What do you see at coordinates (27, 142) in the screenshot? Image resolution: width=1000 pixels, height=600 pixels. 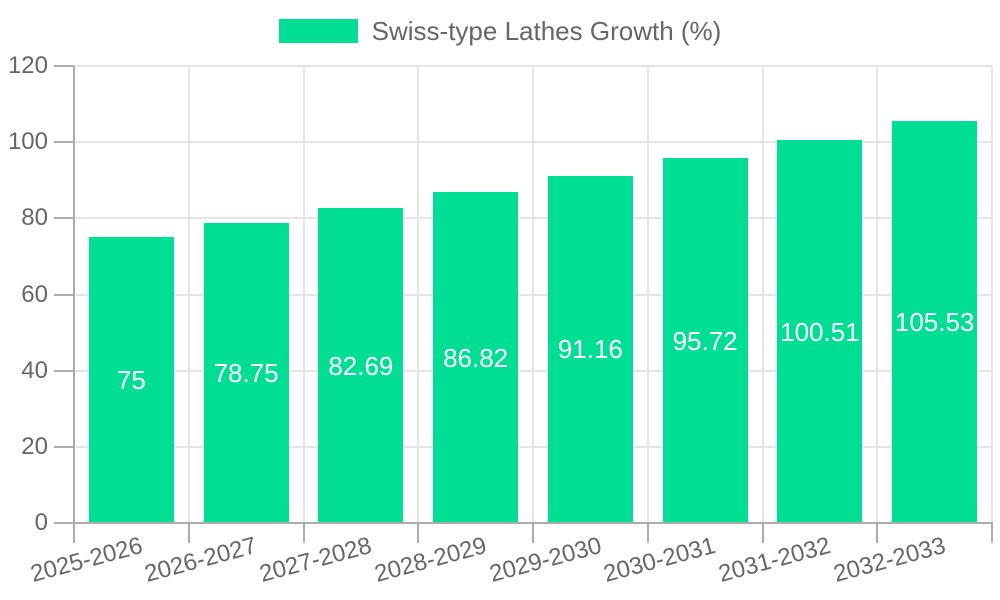 I see `y-axis-tick-label: 100` at bounding box center [27, 142].